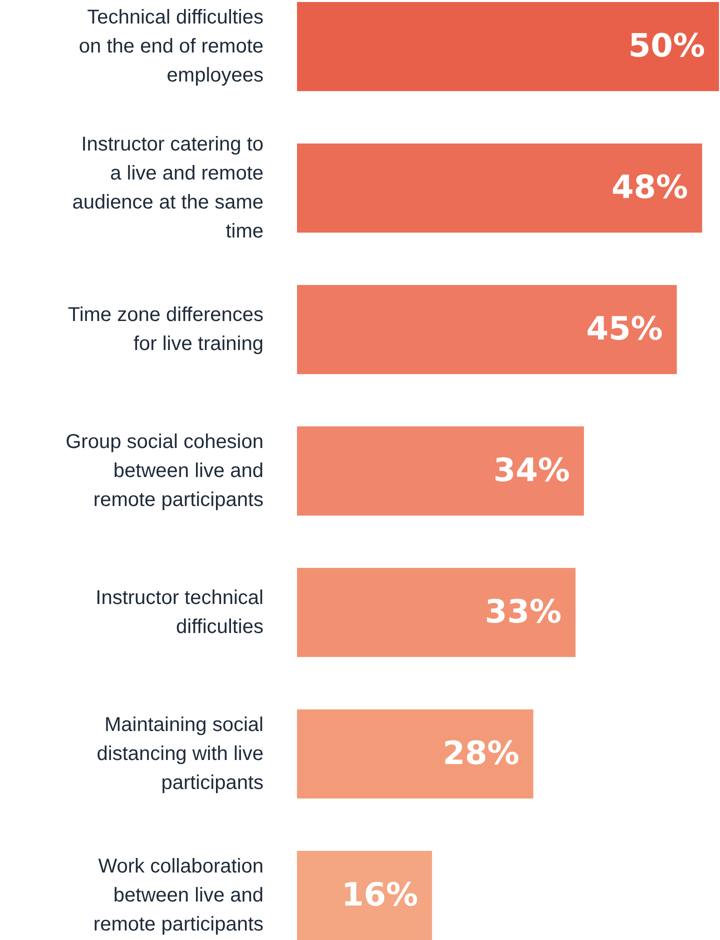  Describe the element at coordinates (165, 471) in the screenshot. I see `y-tick-label: Group social cohesion between live and remote participants` at that location.